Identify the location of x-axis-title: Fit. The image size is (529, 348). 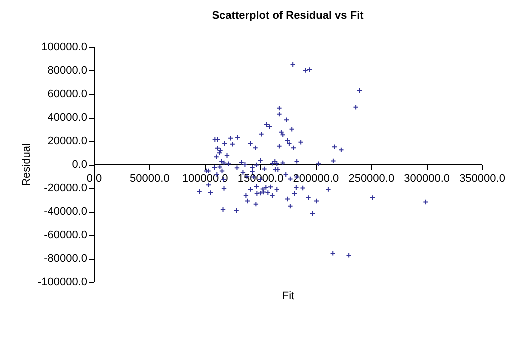
(288, 296).